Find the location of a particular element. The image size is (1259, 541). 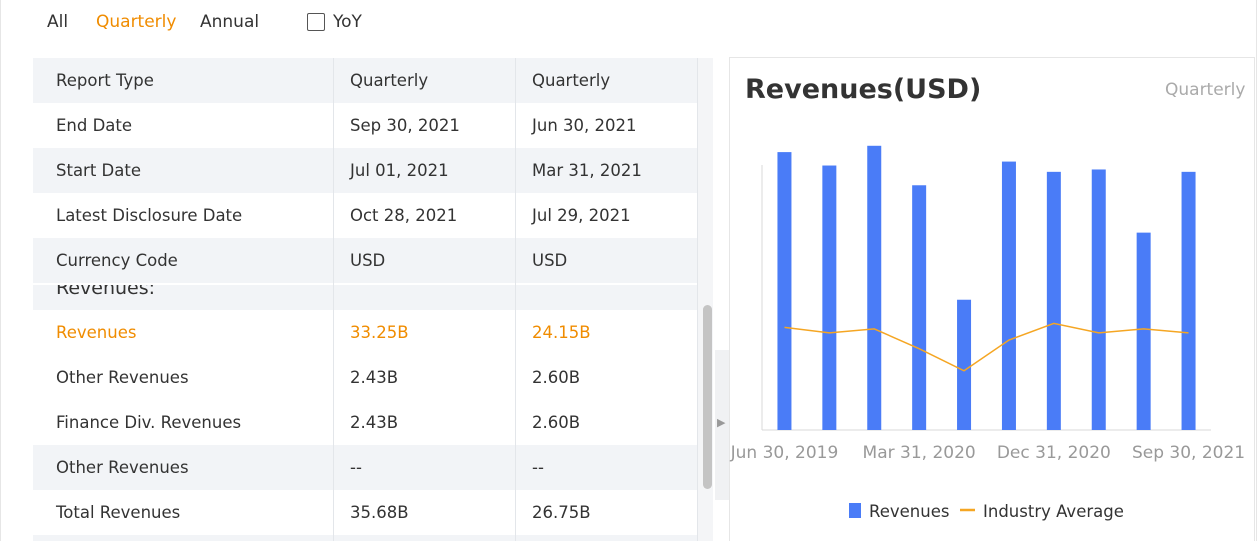

tab-all: All is located at coordinates (58, 22).